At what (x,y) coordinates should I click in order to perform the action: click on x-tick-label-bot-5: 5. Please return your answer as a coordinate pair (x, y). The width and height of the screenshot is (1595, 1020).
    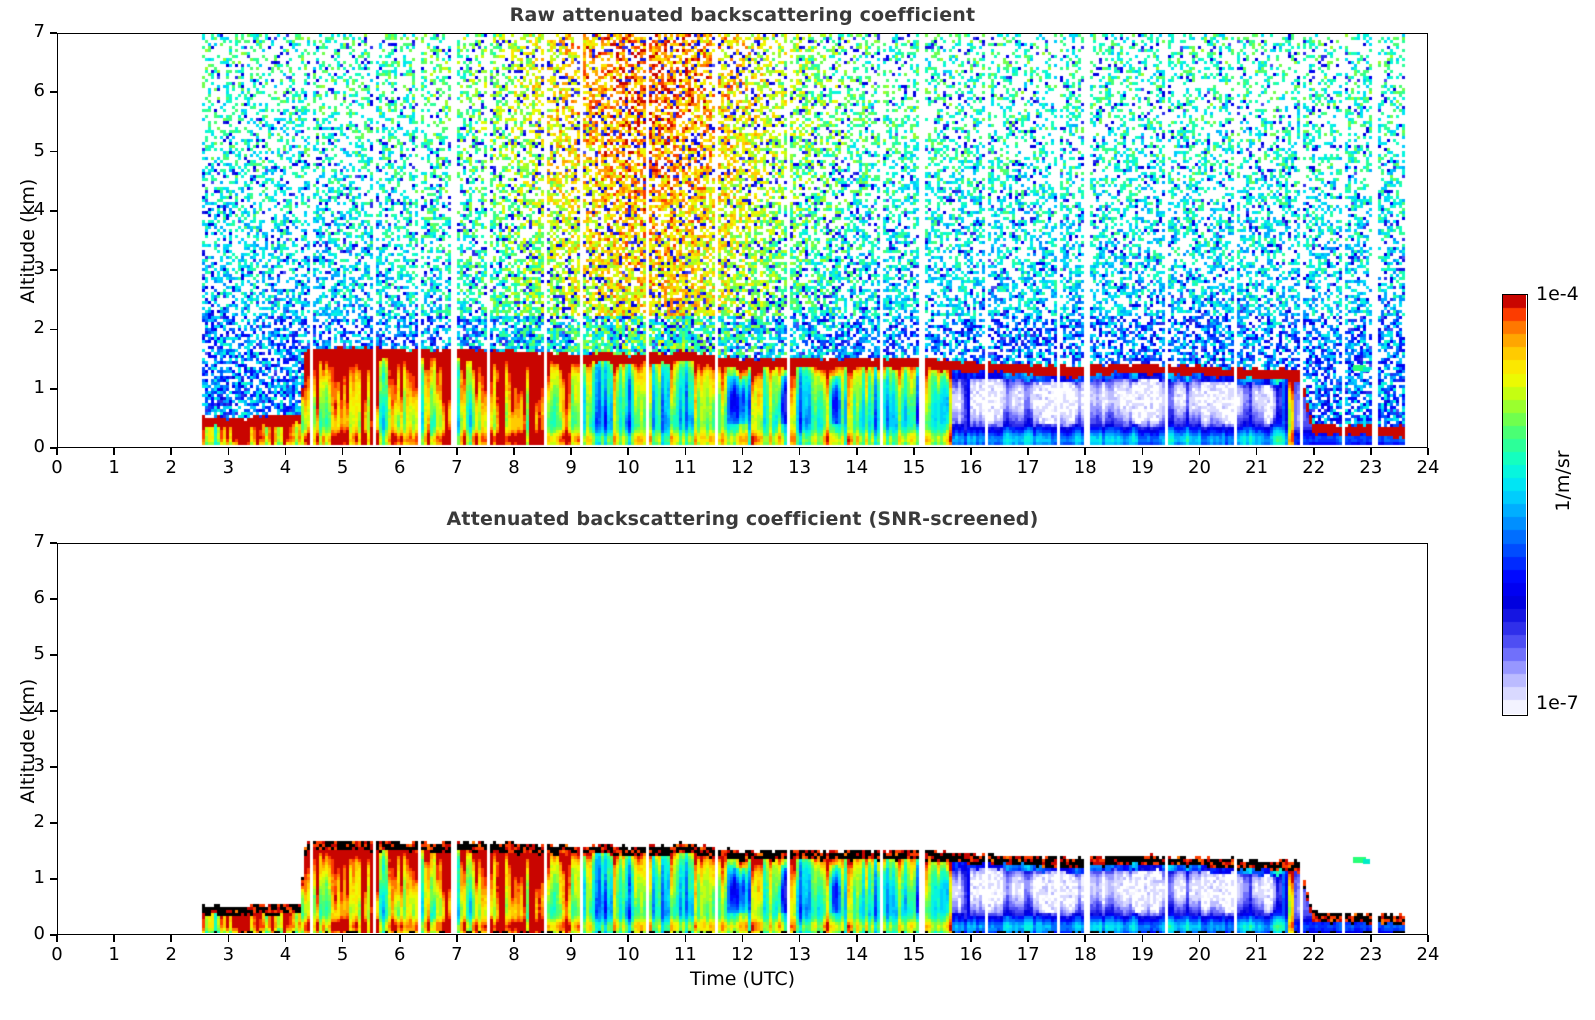
    Looking at the image, I should click on (342, 954).